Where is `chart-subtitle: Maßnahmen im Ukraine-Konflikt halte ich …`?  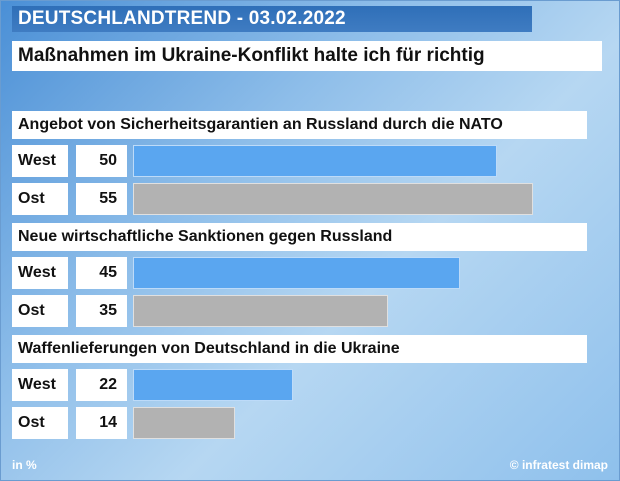
chart-subtitle: Maßnahmen im Ukraine-Konflikt halte ich … is located at coordinates (307, 56).